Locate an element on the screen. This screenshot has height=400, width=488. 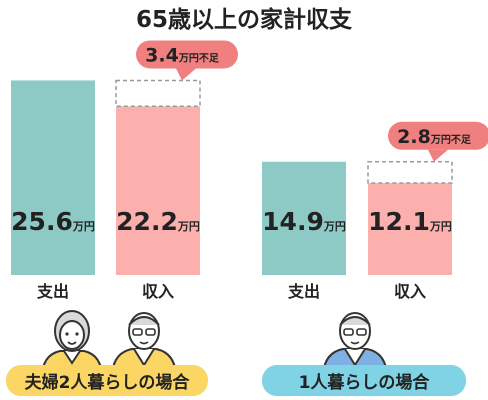
expense-value-label: 25.6万円 is located at coordinates (53, 221).